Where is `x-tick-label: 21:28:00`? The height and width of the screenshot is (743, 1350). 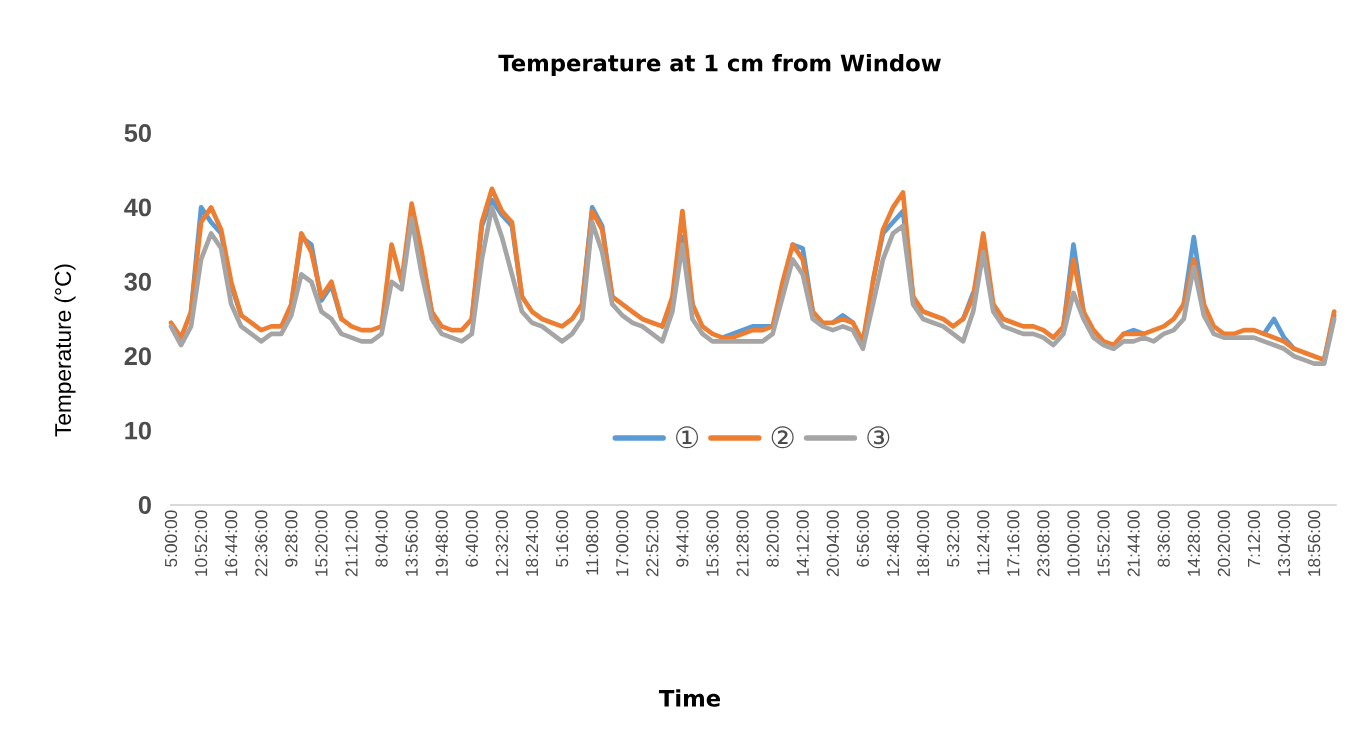
x-tick-label: 21:28:00 is located at coordinates (742, 543).